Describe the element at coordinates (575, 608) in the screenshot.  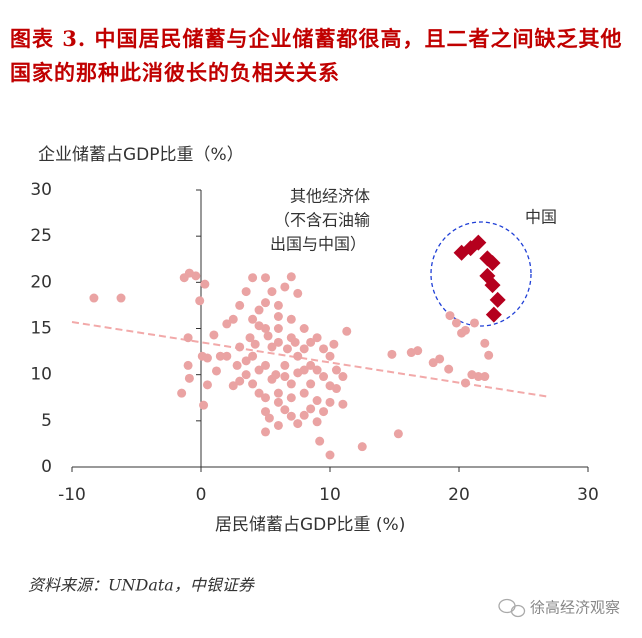
I see `watermark: 徐高经济观察` at that location.